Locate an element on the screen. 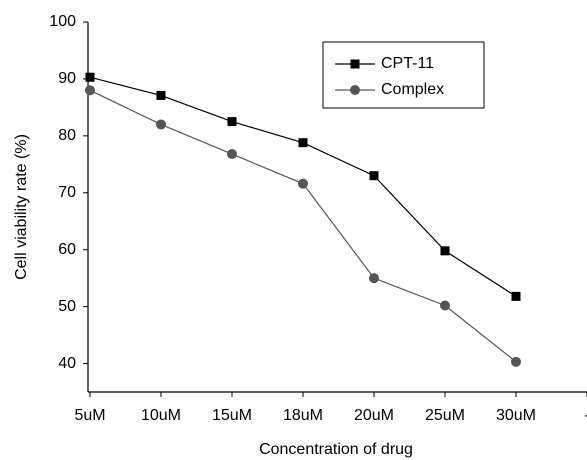 This screenshot has height=460, width=587. x-tick-label: 30uM is located at coordinates (516, 415).